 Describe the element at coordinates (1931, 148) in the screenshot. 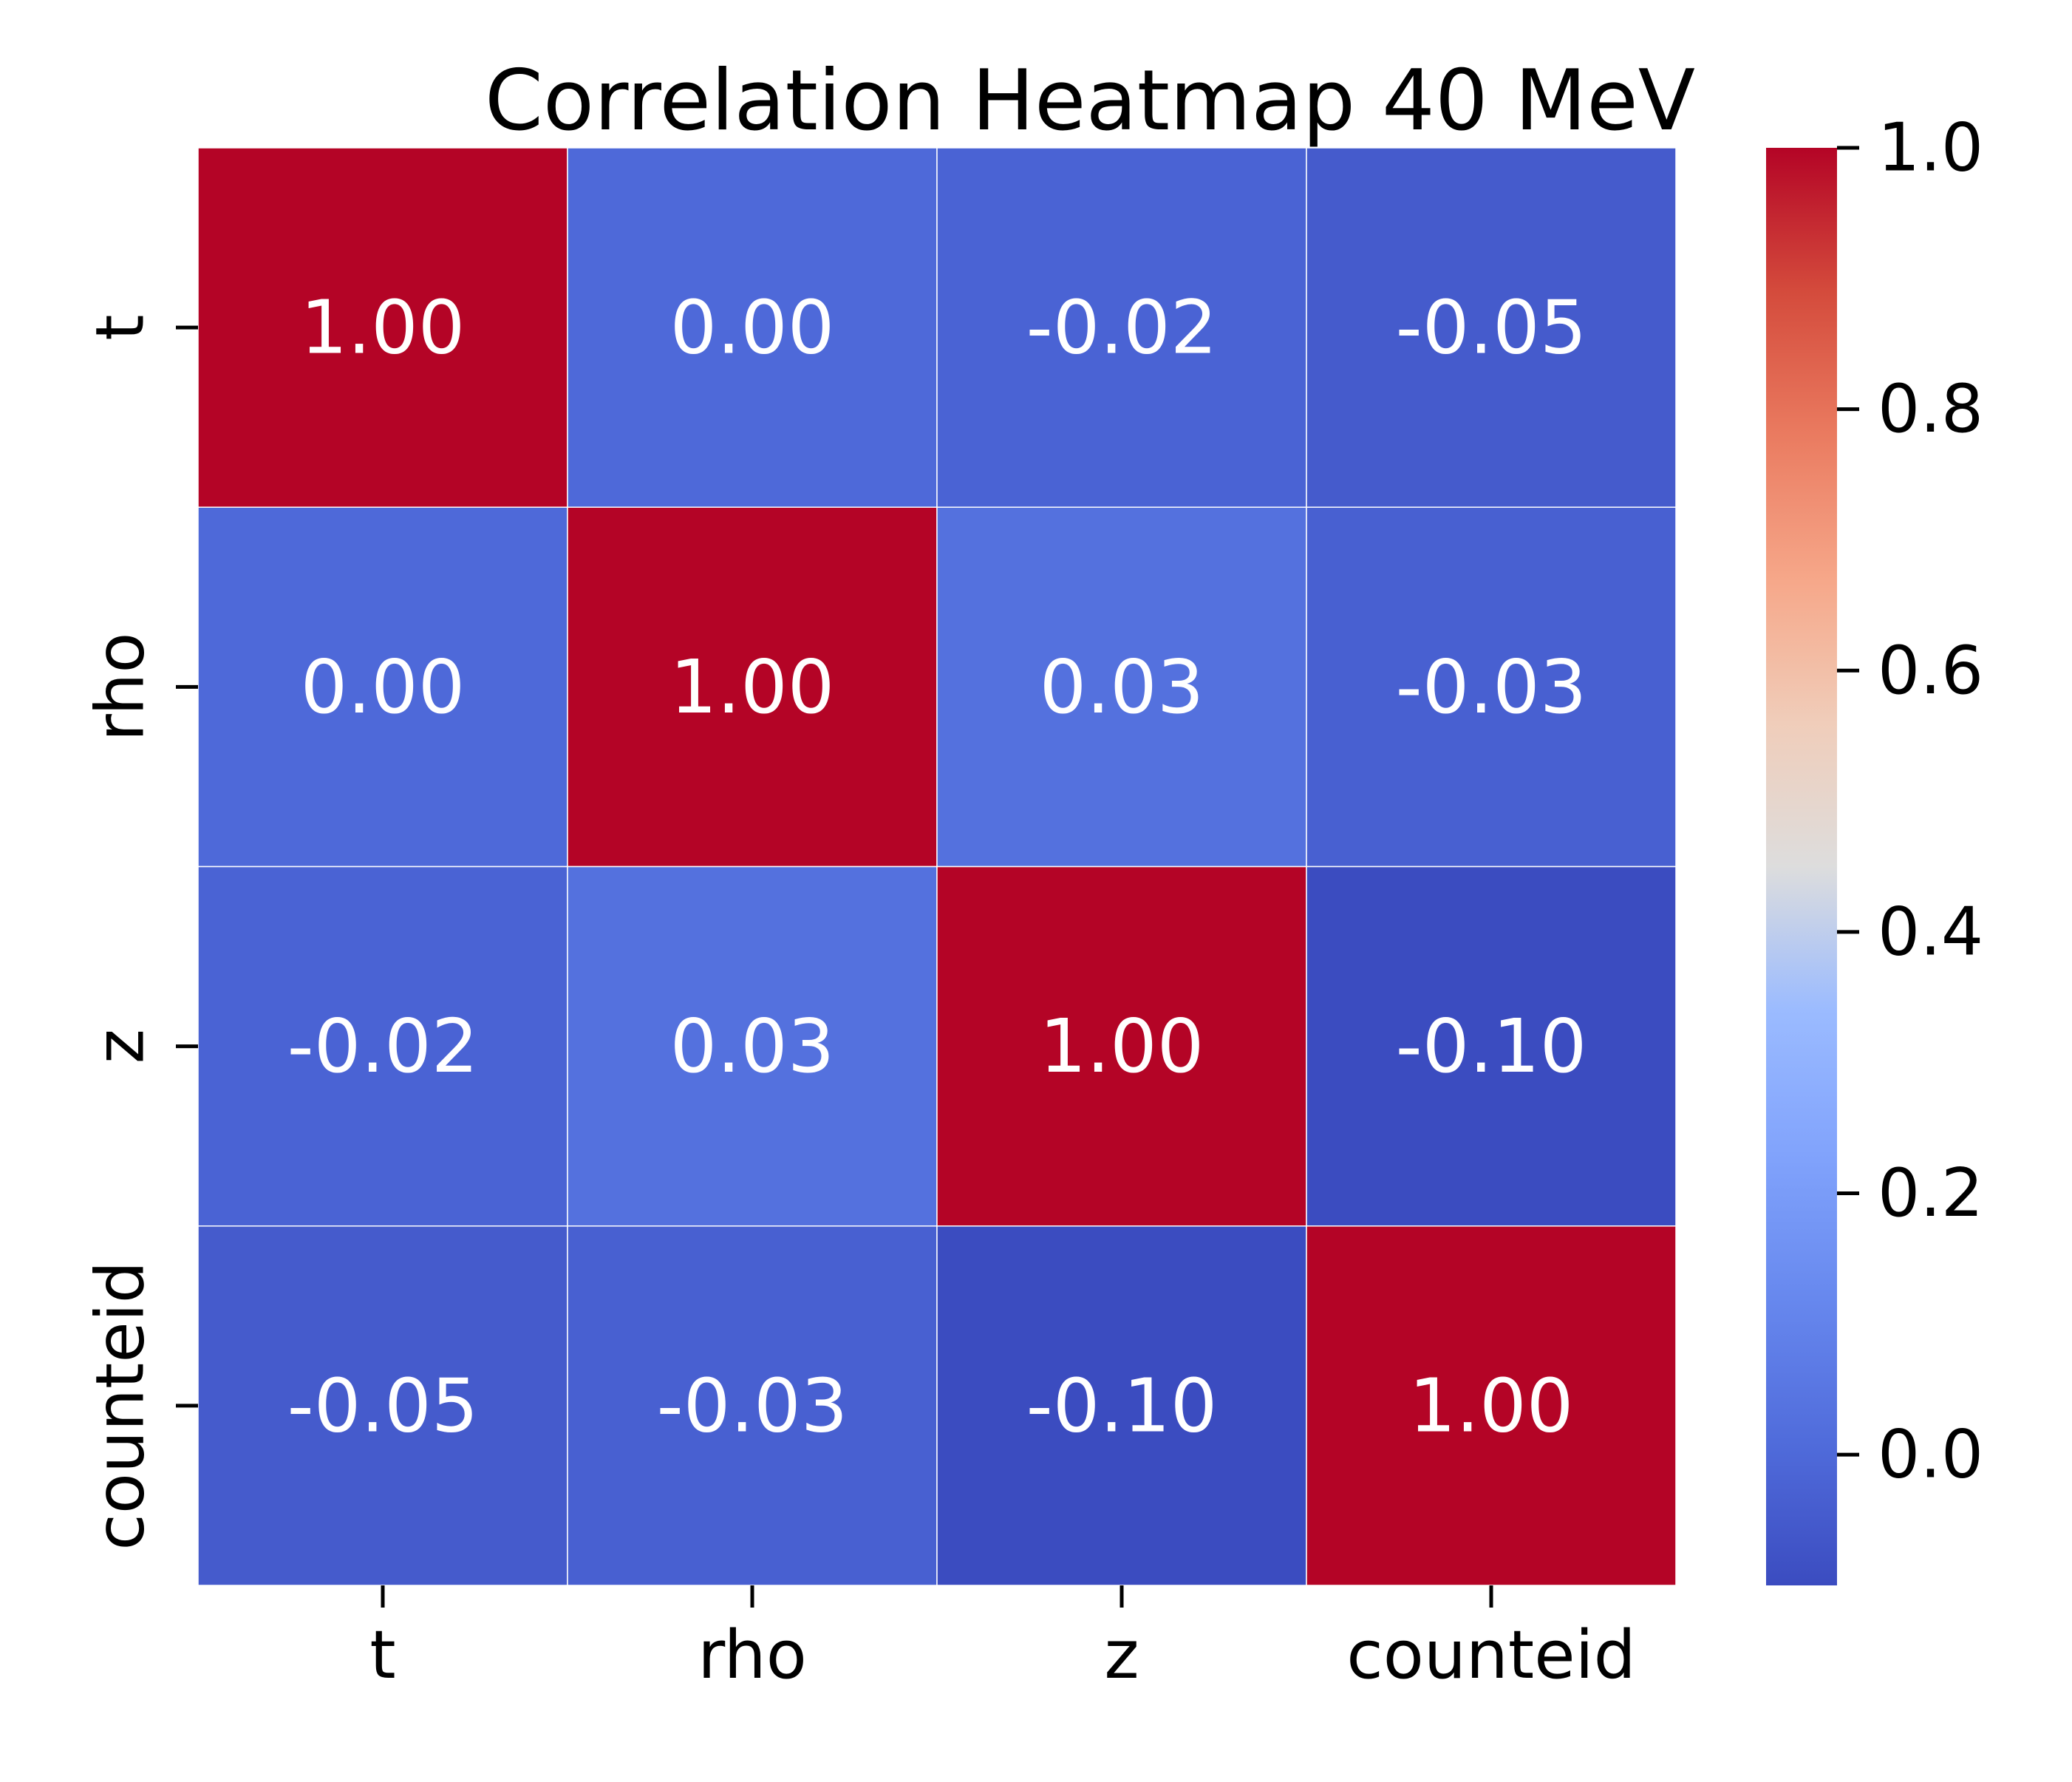

I see `colorbar-tick-label: 1.0` at that location.